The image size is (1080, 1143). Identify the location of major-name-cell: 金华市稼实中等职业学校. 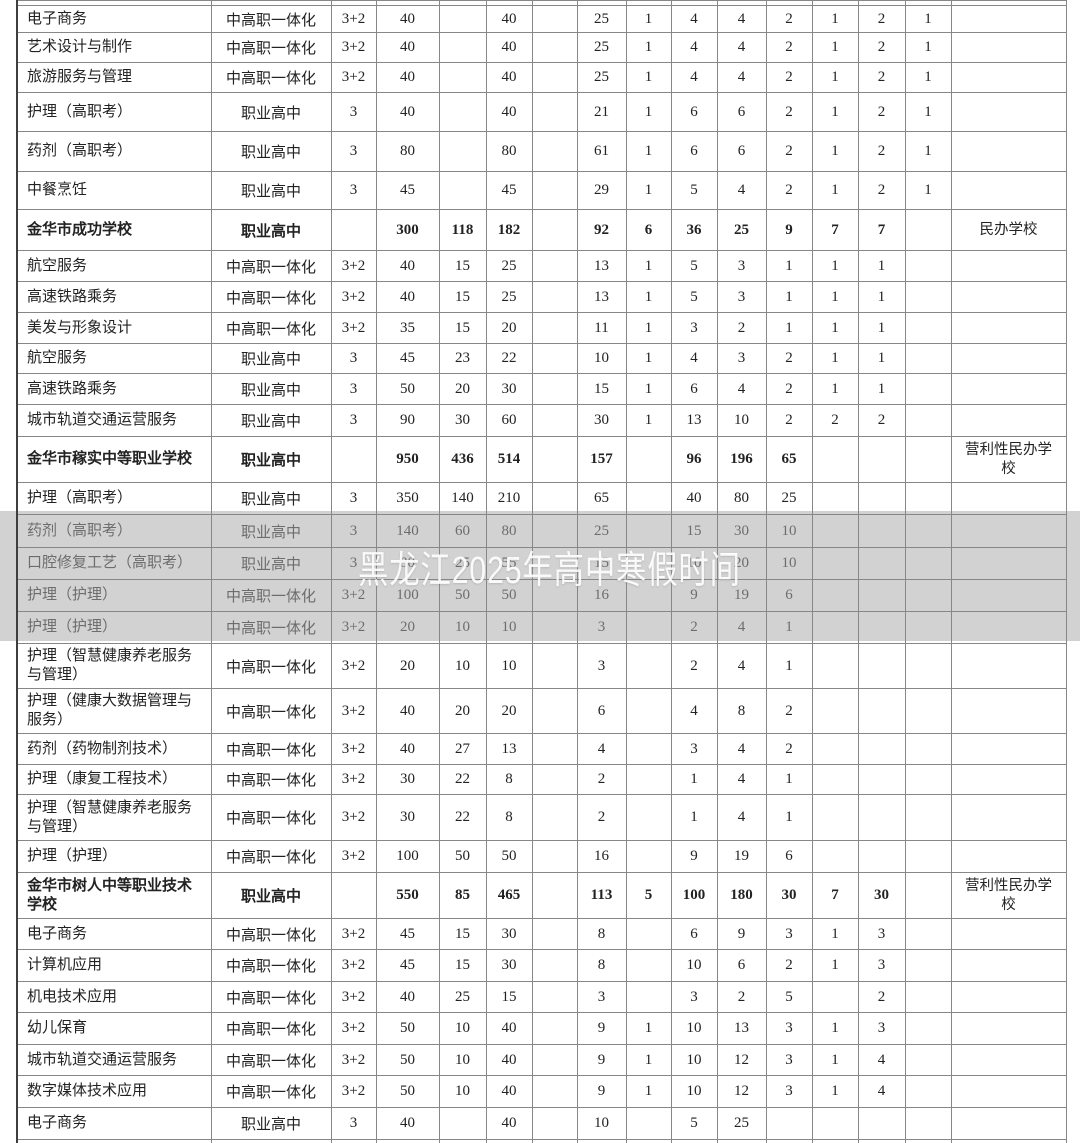
(114, 459).